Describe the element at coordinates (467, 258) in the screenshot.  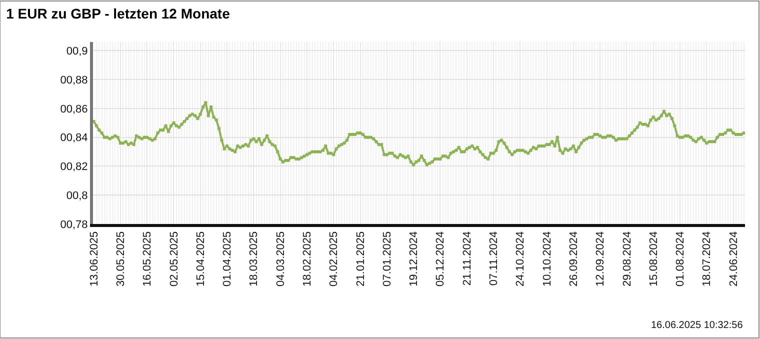
I see `x-tick-label: 21.11.2024` at that location.